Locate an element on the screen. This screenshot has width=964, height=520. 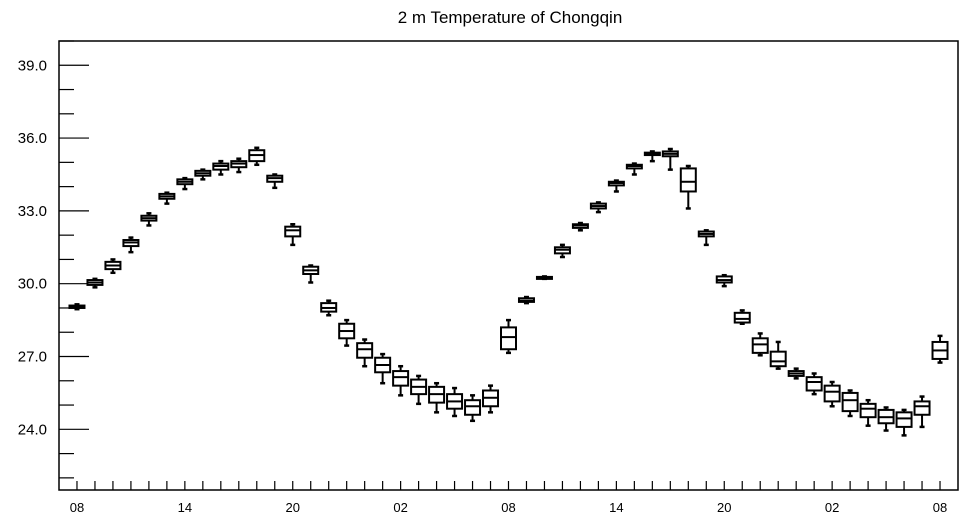
y-tick-label: 36.0 is located at coordinates (32, 138).